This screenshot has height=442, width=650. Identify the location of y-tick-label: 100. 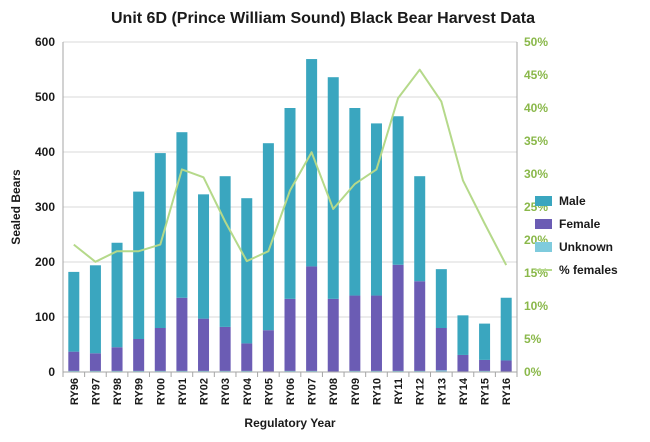
(45, 317).